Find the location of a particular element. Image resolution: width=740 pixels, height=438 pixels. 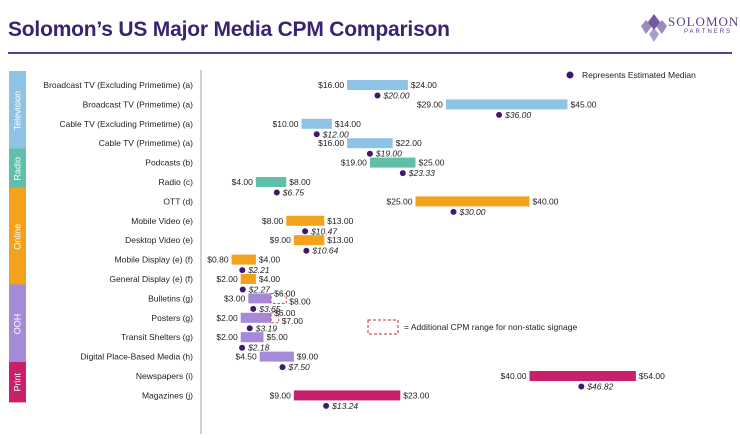

row-label: Radio (c) is located at coordinates (176, 182).